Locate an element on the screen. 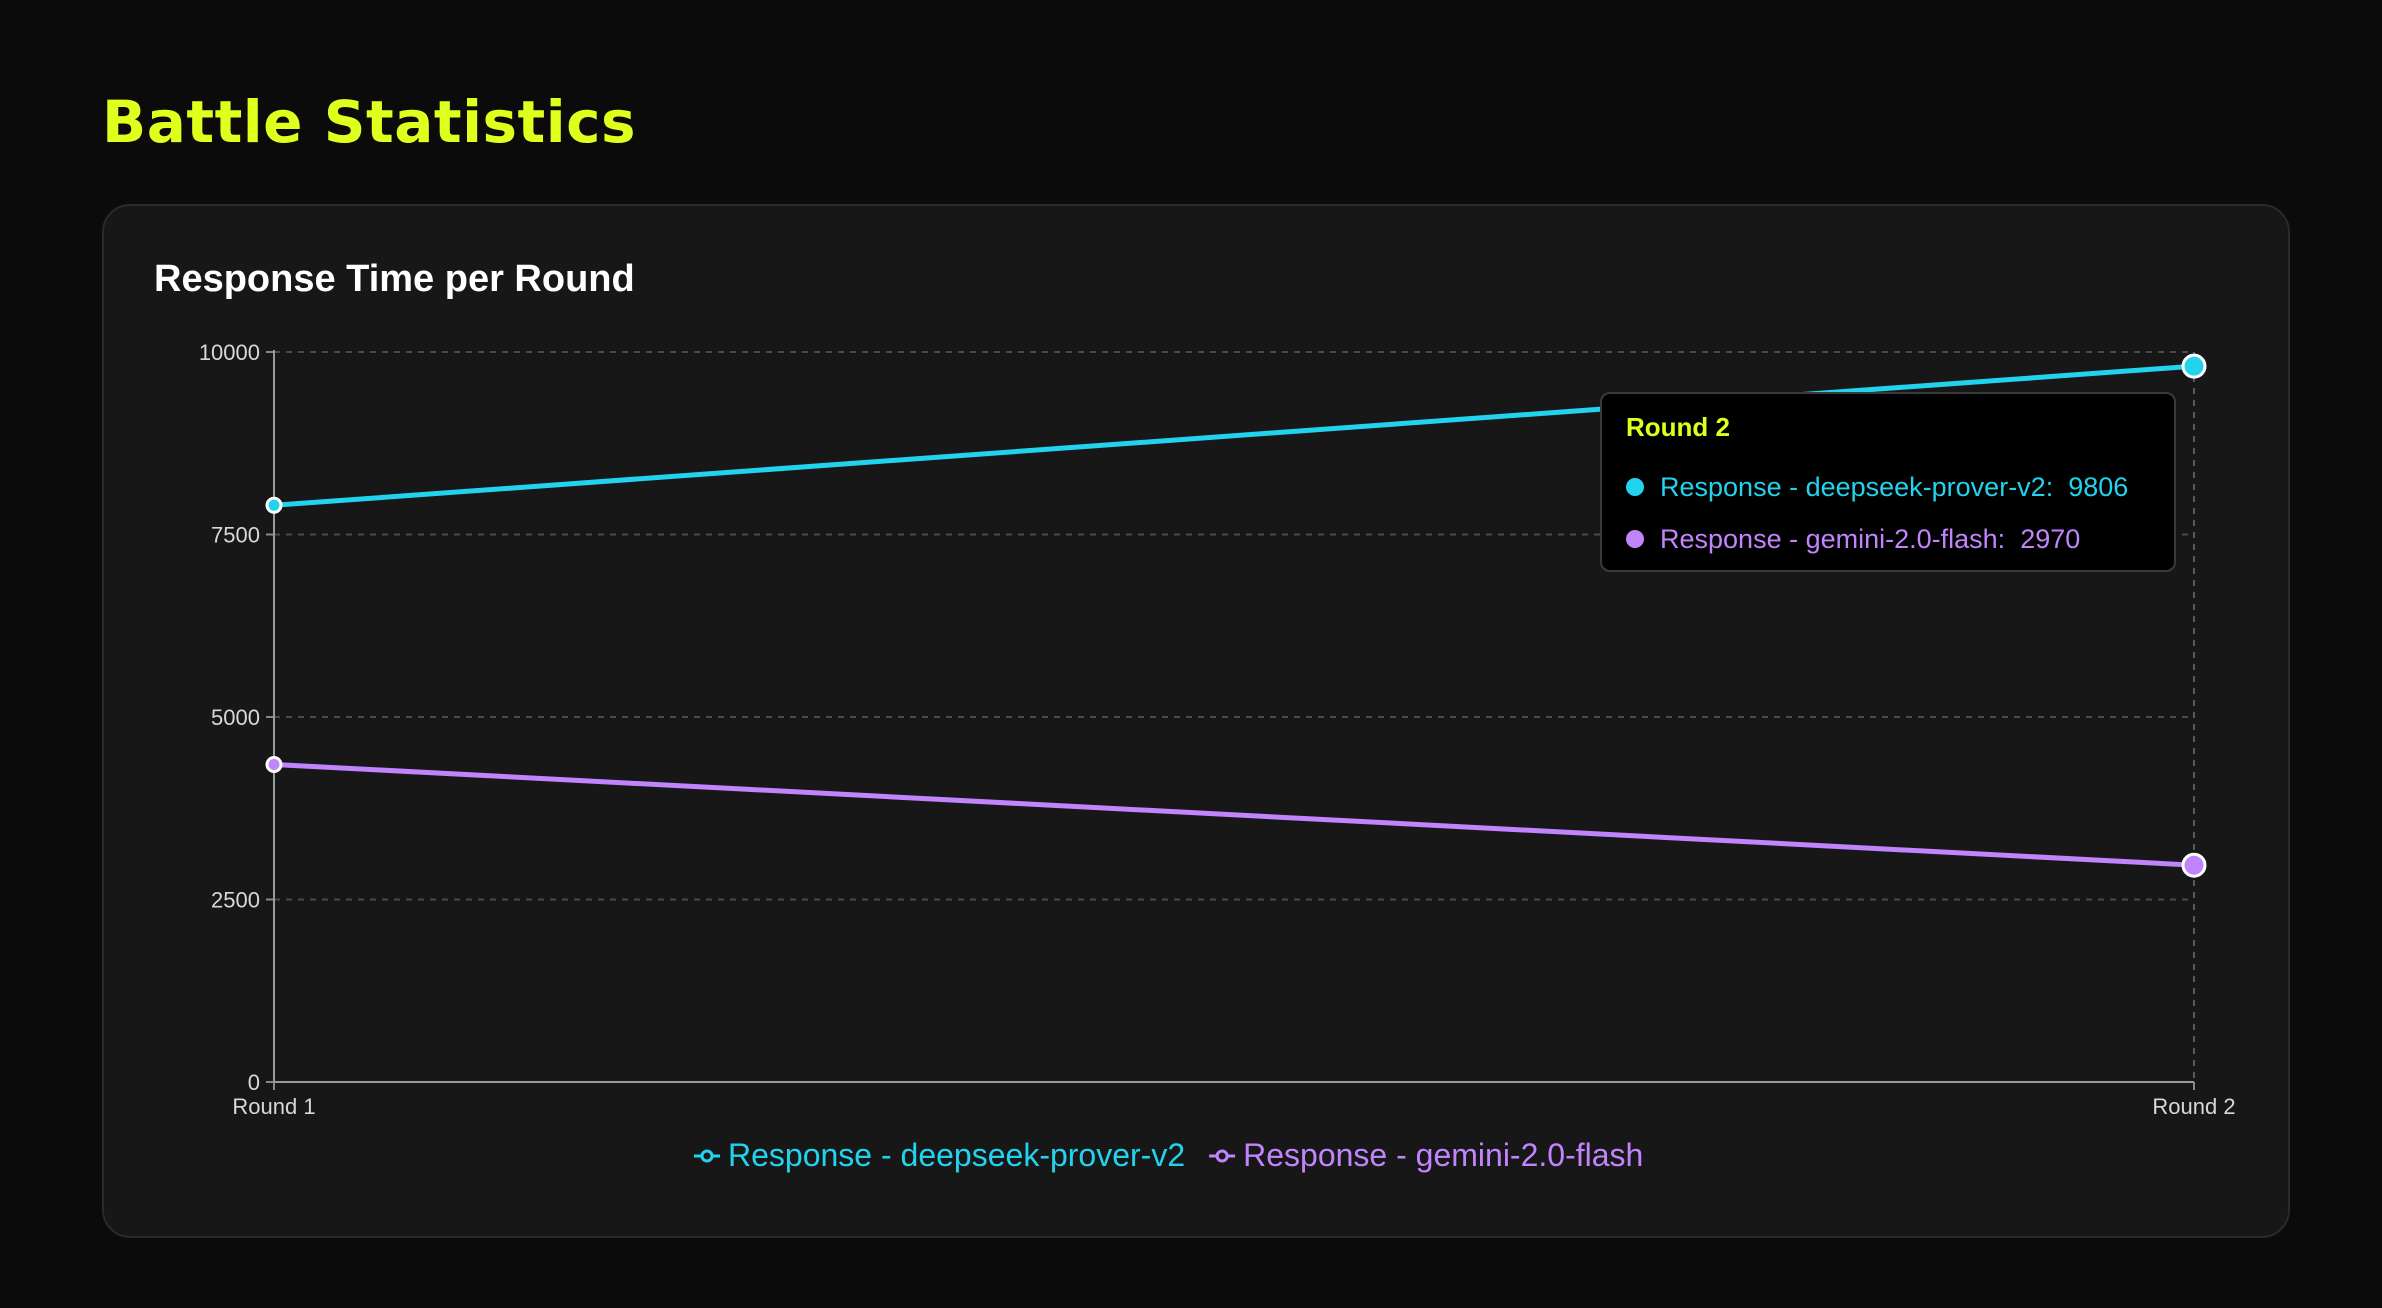 This screenshot has height=1308, width=2382. y-tick-label: 0 is located at coordinates (254, 1082).